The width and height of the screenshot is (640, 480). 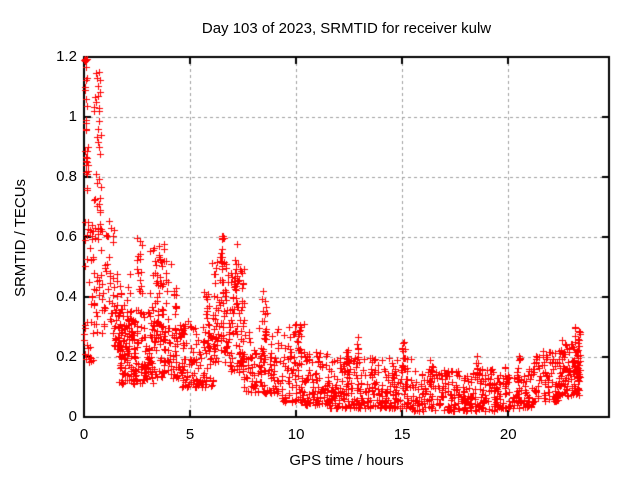 What do you see at coordinates (508, 434) in the screenshot?
I see `x-tick-label: 20` at bounding box center [508, 434].